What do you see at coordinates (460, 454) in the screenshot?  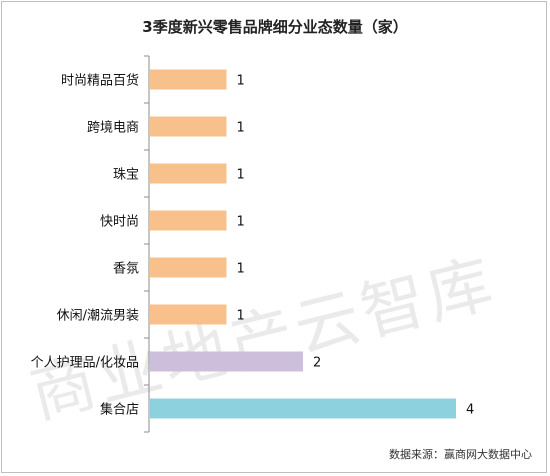 I see `source-note: 数据来源：赢商网大数据中心` at bounding box center [460, 454].